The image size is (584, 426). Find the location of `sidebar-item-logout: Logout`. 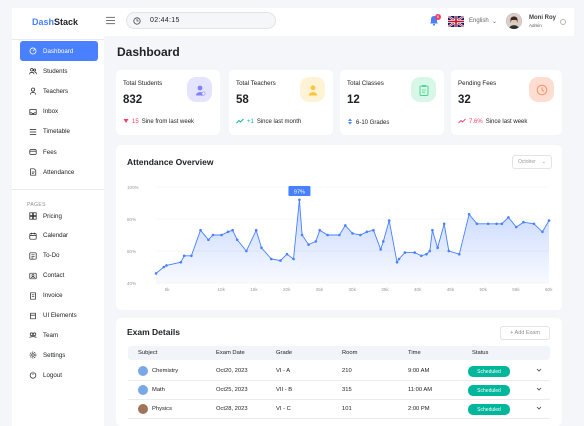

sidebar-item-logout: Logout is located at coordinates (59, 375).